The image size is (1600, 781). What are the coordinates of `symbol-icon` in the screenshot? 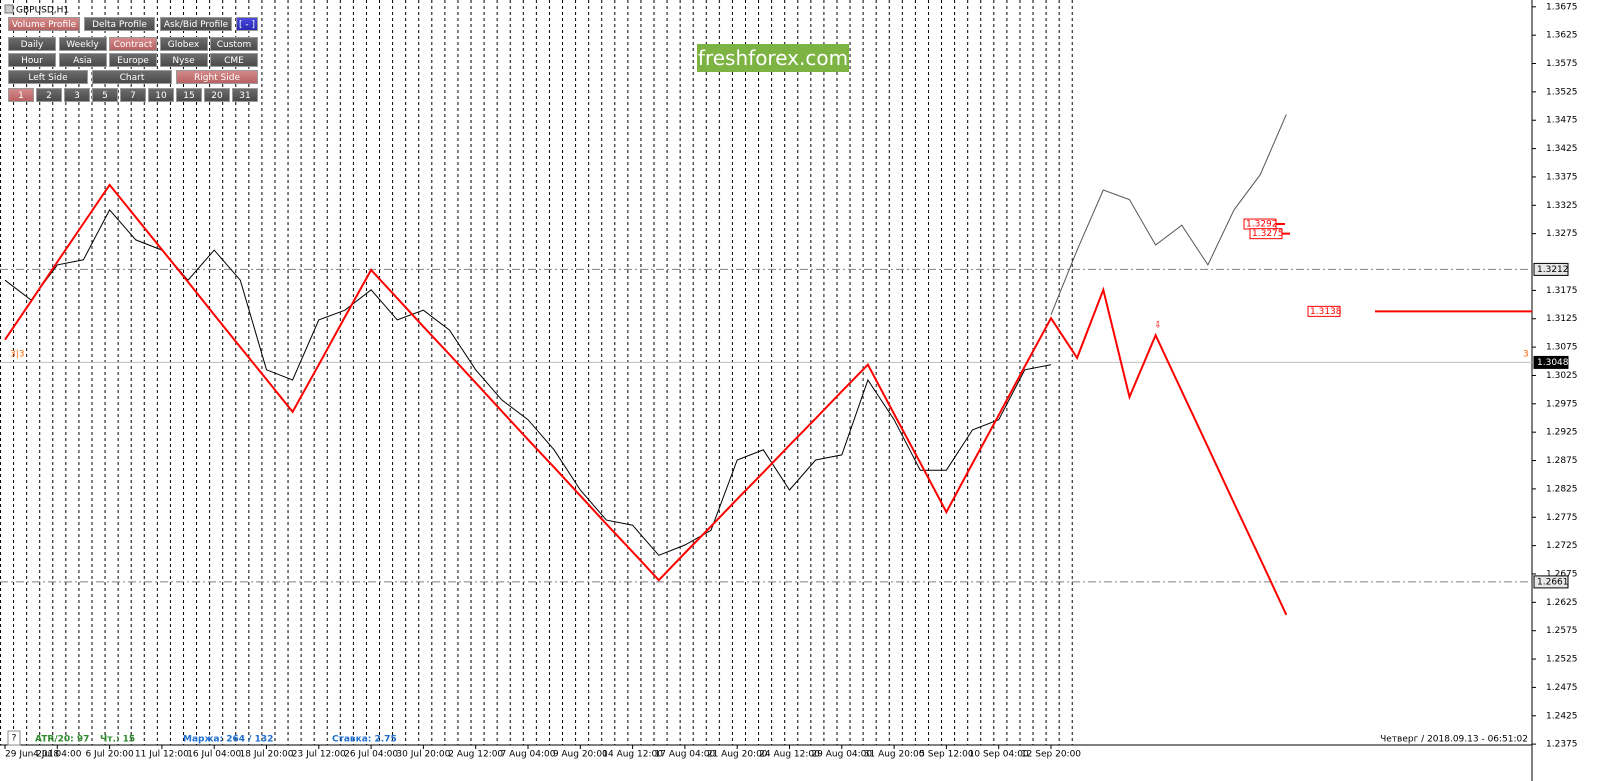 It's located at (9, 9).